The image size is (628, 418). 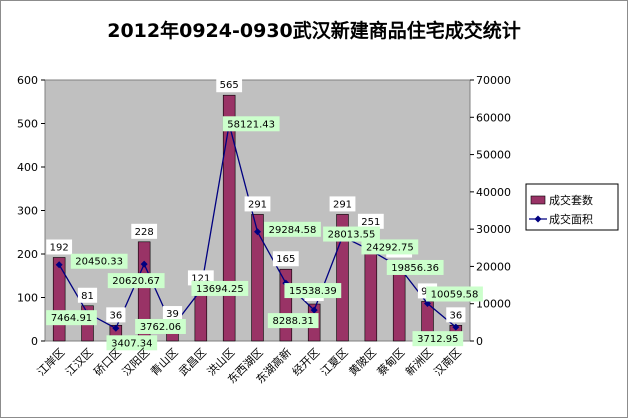 I want to click on category-label: 江岸区, so click(x=51, y=362).